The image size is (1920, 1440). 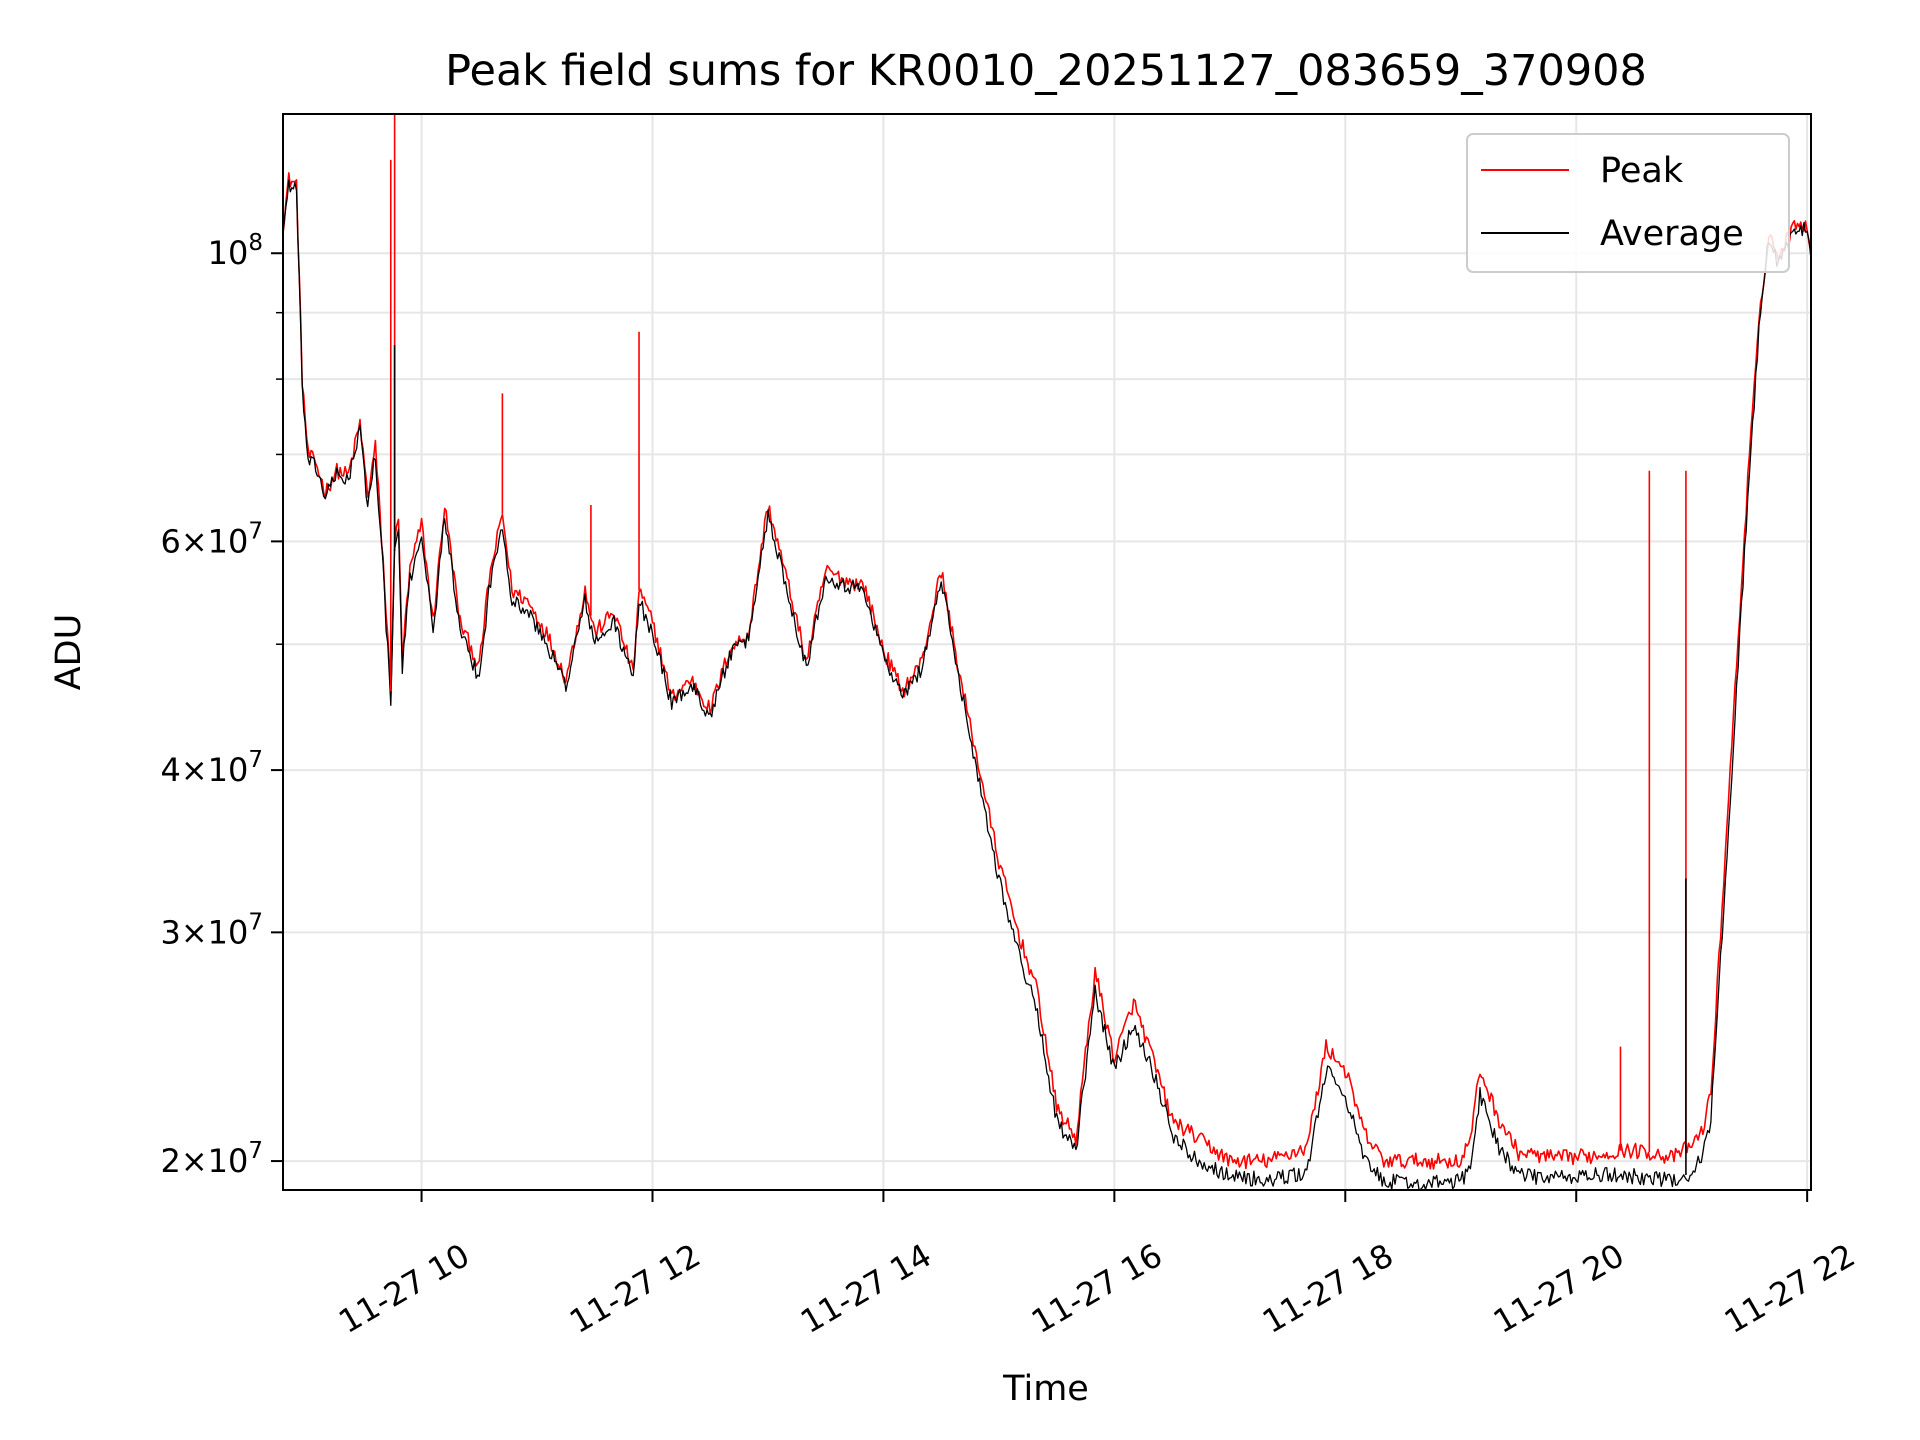 What do you see at coordinates (211, 1159) in the screenshot?
I see `y-tick-label: 2×107` at bounding box center [211, 1159].